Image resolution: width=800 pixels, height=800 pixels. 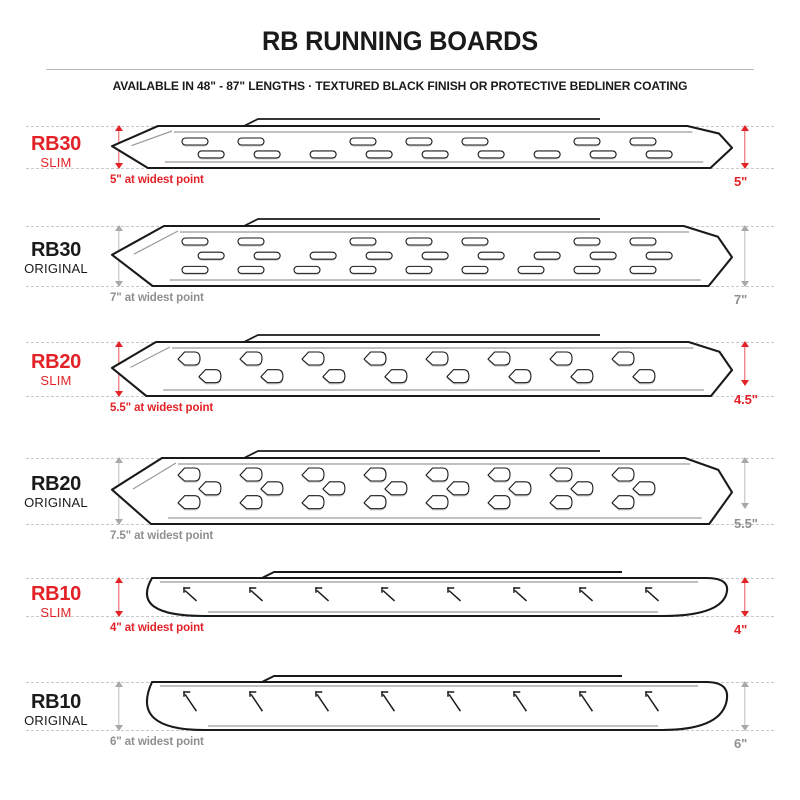 I want to click on model-label: RB10 SLIM, so click(x=56, y=602).